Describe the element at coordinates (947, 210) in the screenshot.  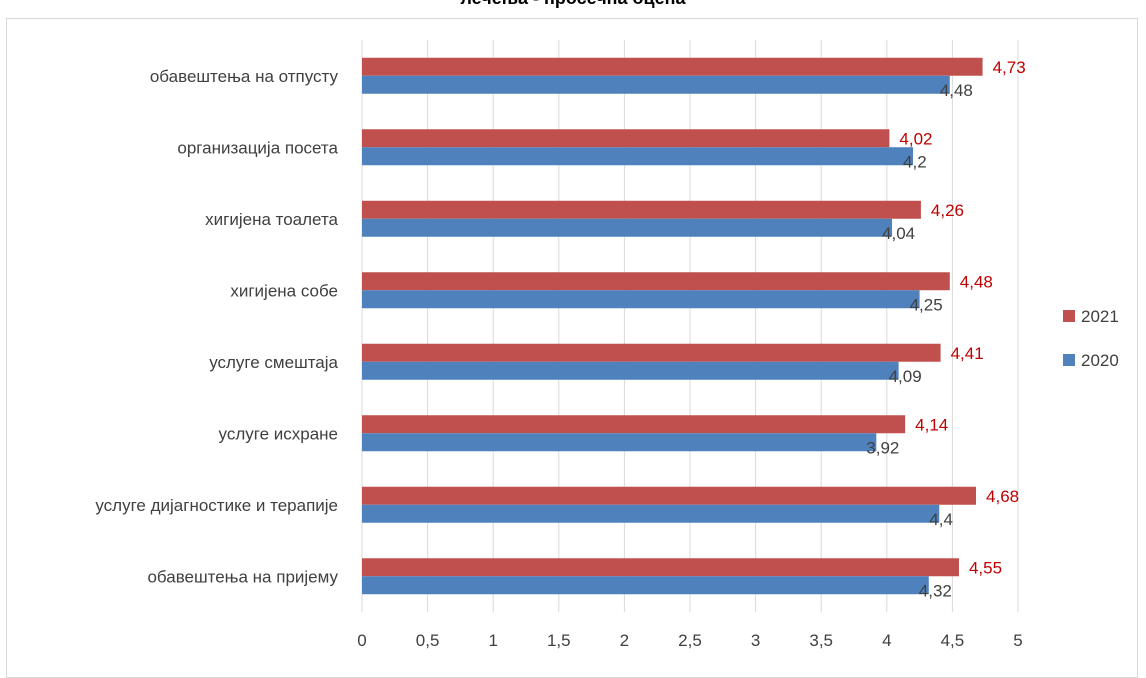
I see `data-label-2021: 4,26` at that location.